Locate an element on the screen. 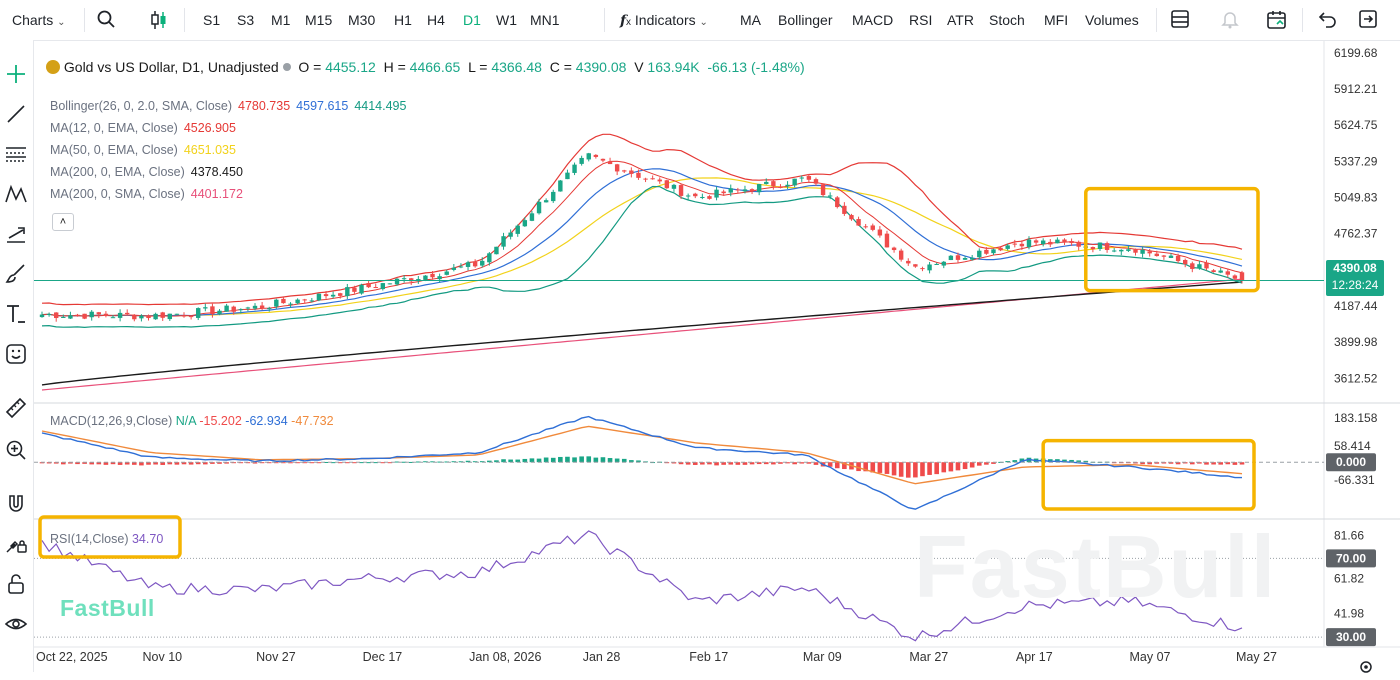  overlay-row: MA(12, 0, EMA, Close) 4526.905 is located at coordinates (228, 128).